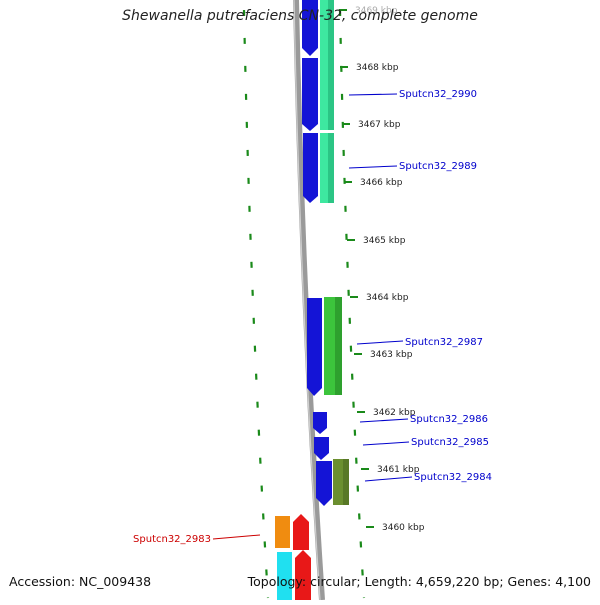  What do you see at coordinates (320, 423) in the screenshot?
I see `cds-2986-arrow` at bounding box center [320, 423].